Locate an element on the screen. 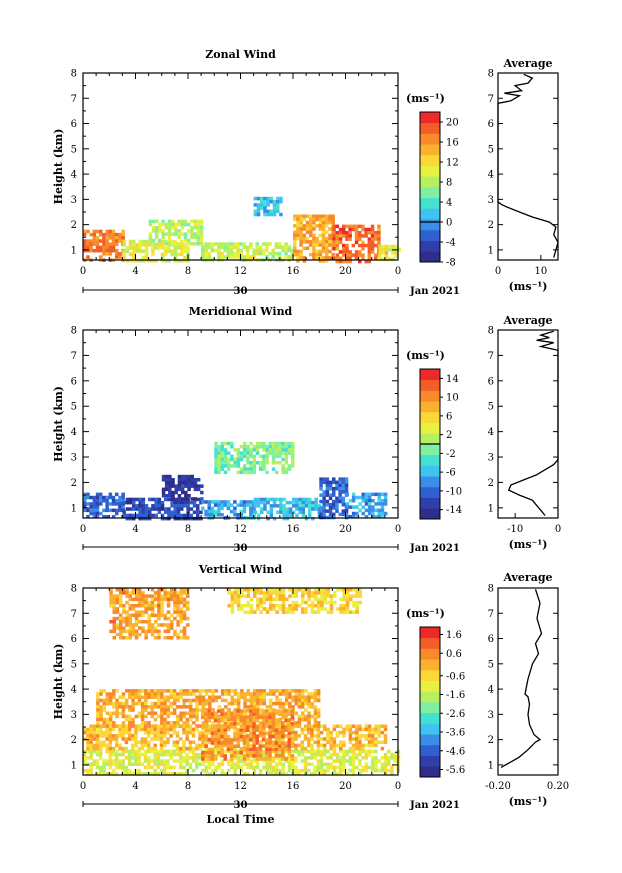 The height and width of the screenshot is (873, 622). panel1-cell-r1 is located at coordinates (124, 254).